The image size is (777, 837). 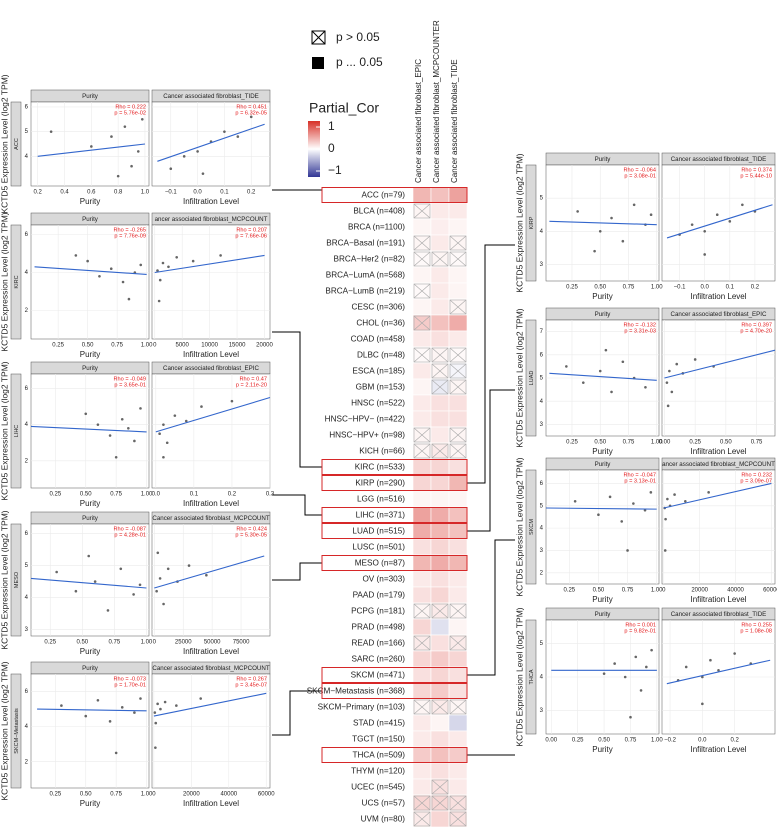 I want to click on row-label: HNSC (n=522), so click(x=378, y=403).